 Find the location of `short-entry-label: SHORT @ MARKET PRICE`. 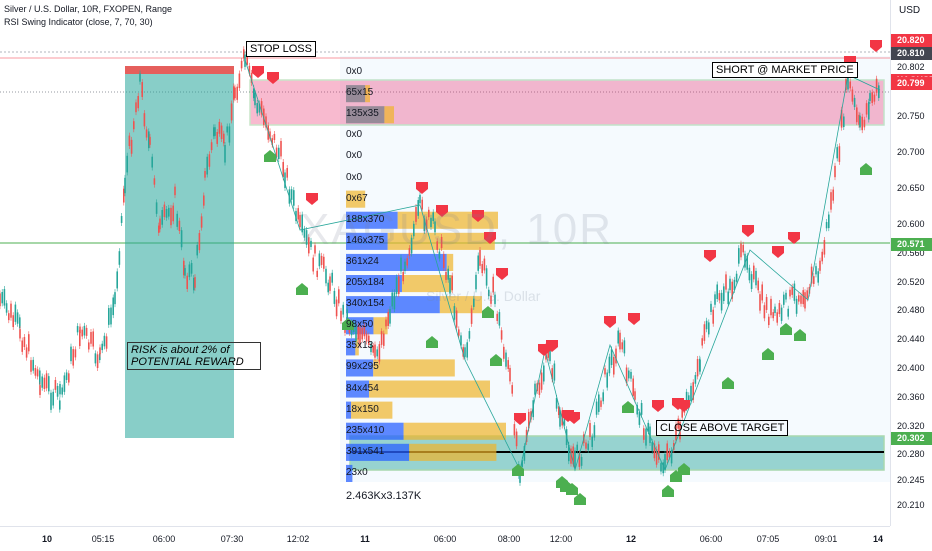

short-entry-label: SHORT @ MARKET PRICE is located at coordinates (785, 70).